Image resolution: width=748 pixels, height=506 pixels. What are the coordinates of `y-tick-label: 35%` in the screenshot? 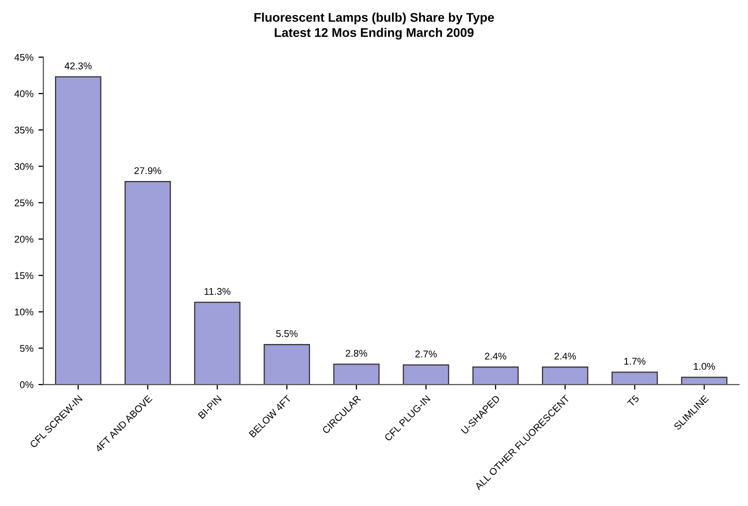 It's located at (24, 130).